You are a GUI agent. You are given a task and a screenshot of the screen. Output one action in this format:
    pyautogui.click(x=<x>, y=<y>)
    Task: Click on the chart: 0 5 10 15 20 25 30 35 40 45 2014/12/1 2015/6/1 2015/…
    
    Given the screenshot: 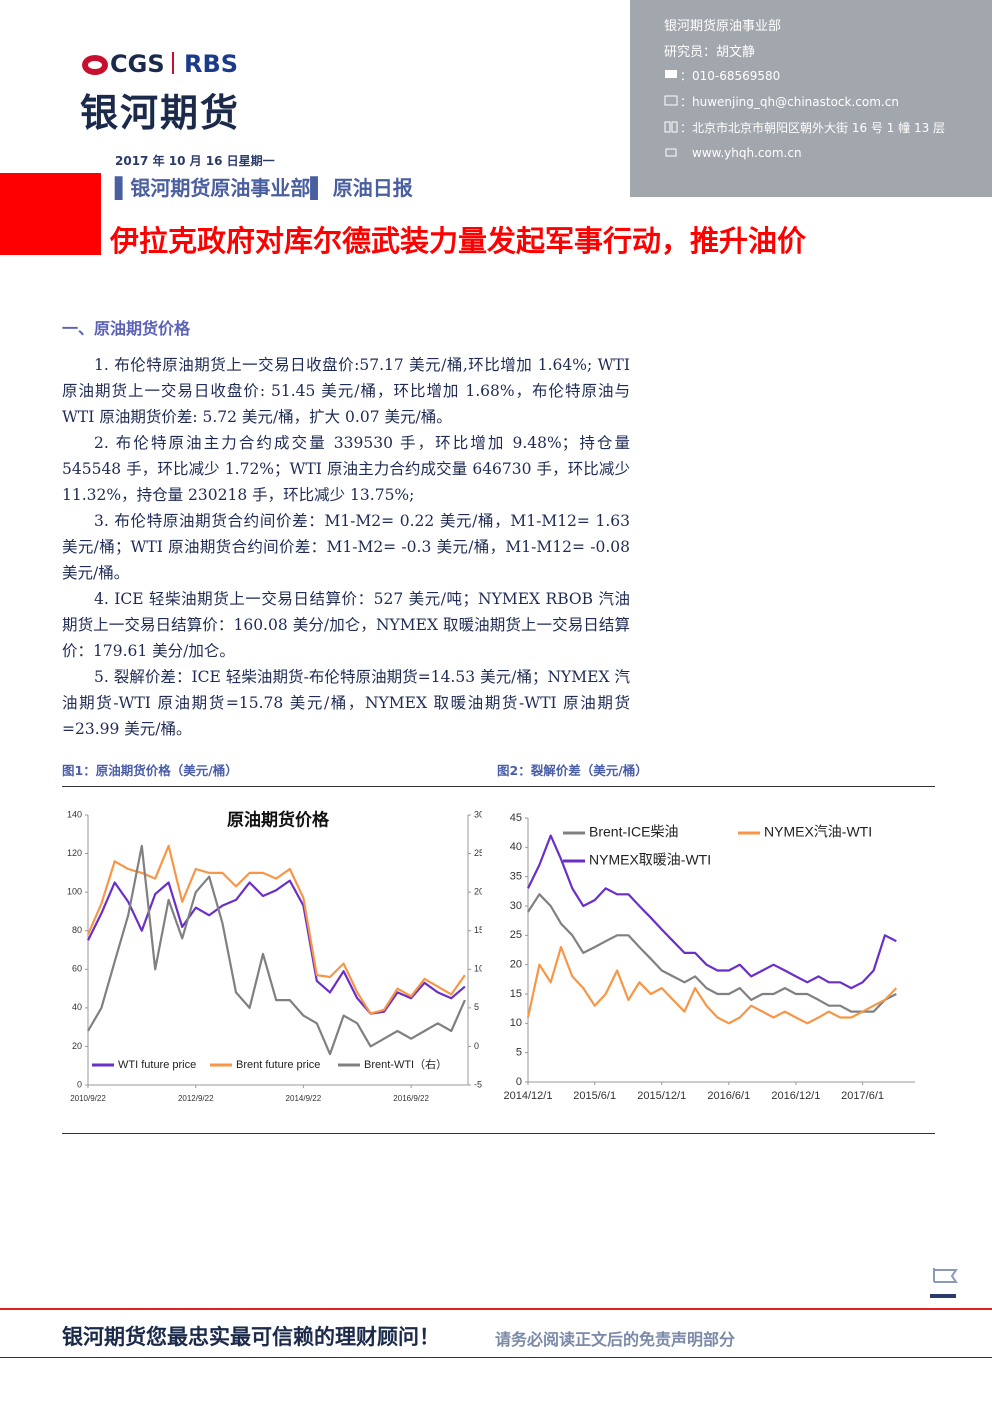 What is the action you would take?
    pyautogui.click(x=709, y=957)
    